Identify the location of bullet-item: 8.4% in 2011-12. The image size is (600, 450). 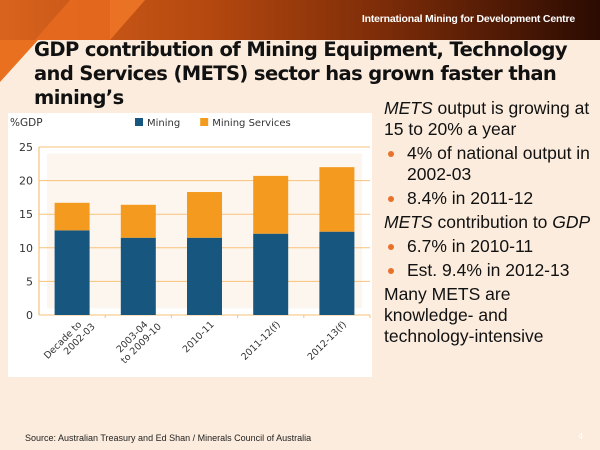
(491, 198).